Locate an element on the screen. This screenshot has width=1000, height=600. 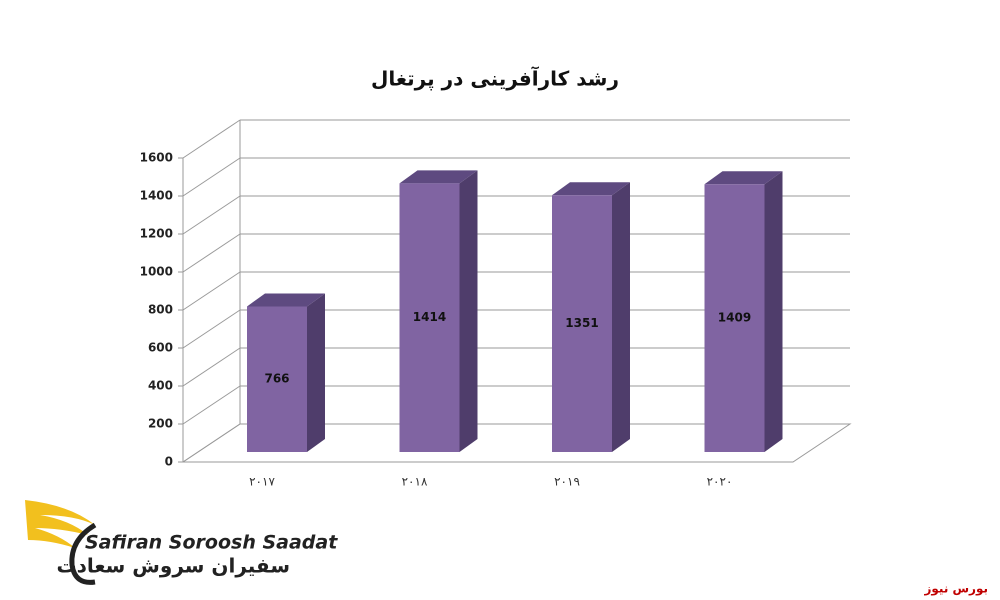
value-label: 1409 is located at coordinates (734, 318).